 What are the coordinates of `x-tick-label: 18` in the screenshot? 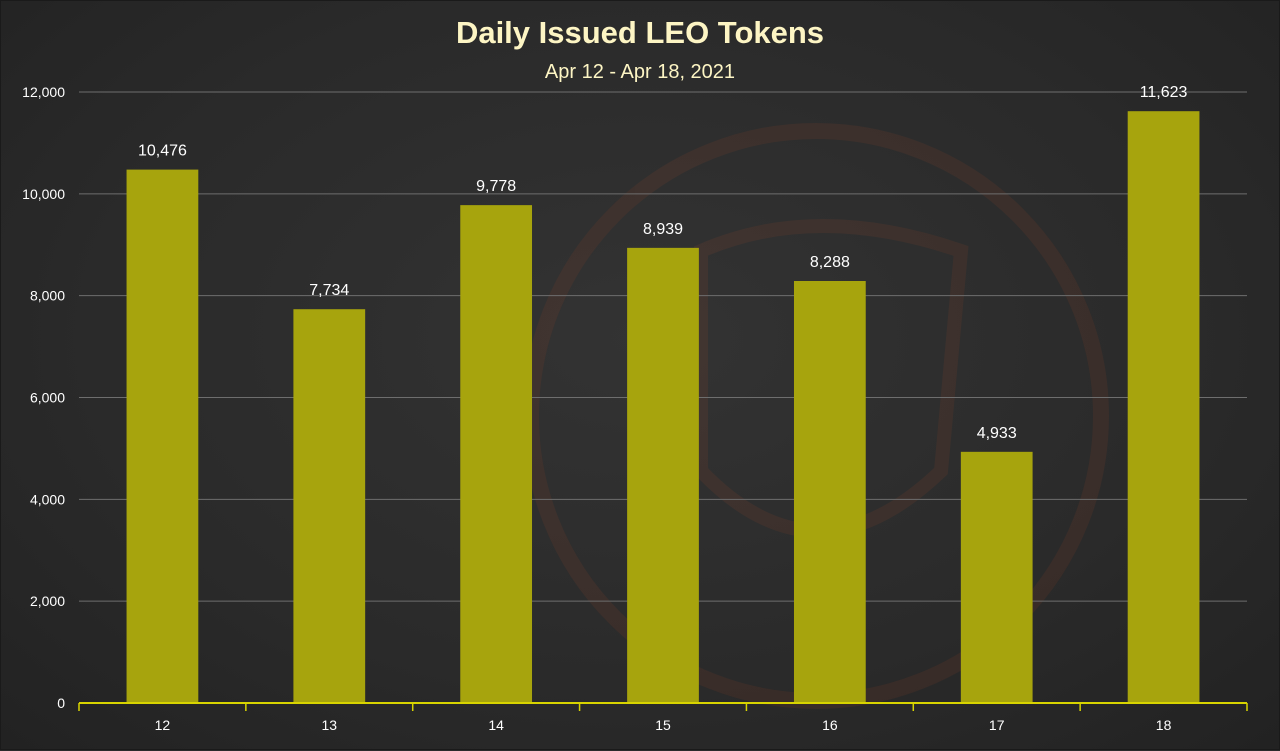 It's located at (1164, 725).